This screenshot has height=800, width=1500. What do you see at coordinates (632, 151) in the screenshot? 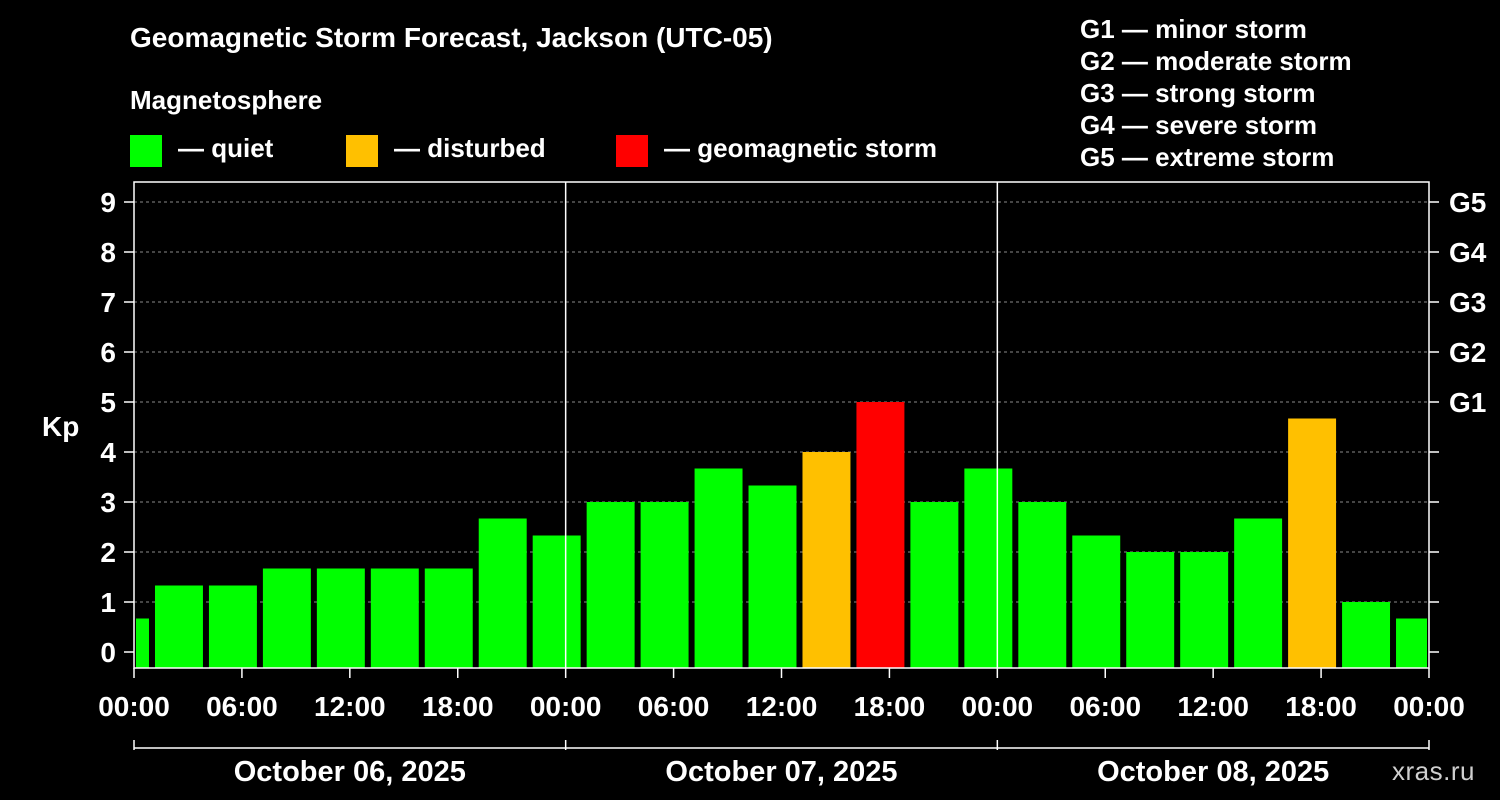
I see `legend-swatch-storm` at bounding box center [632, 151].